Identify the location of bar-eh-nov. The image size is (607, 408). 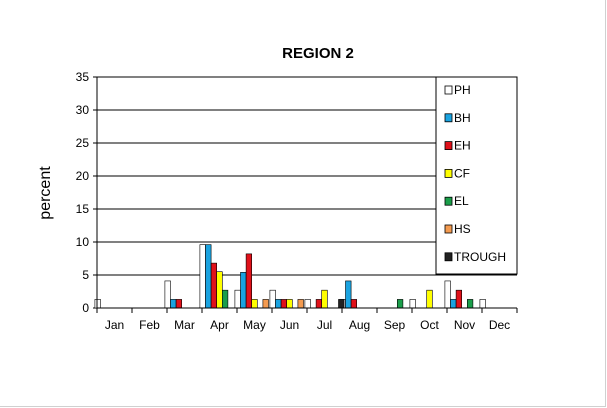
(459, 299).